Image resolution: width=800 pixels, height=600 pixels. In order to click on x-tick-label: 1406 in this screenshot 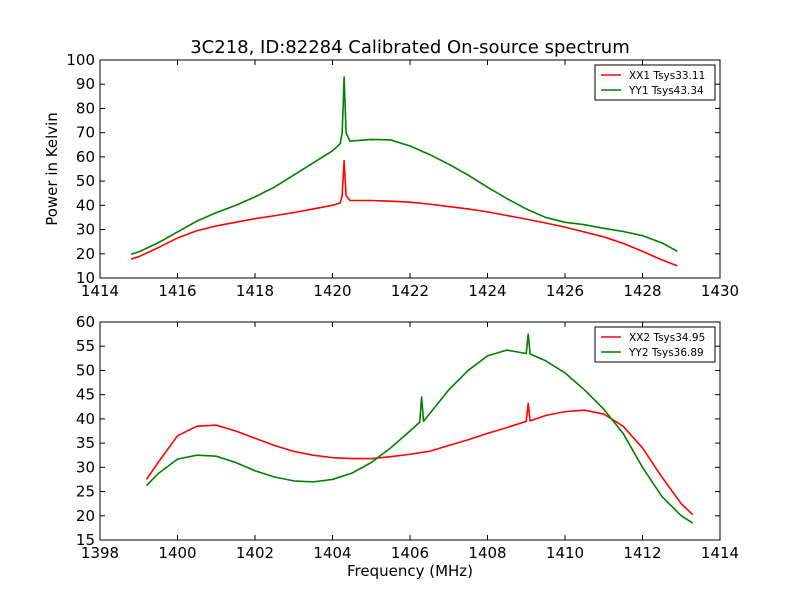, I will do `click(410, 553)`.